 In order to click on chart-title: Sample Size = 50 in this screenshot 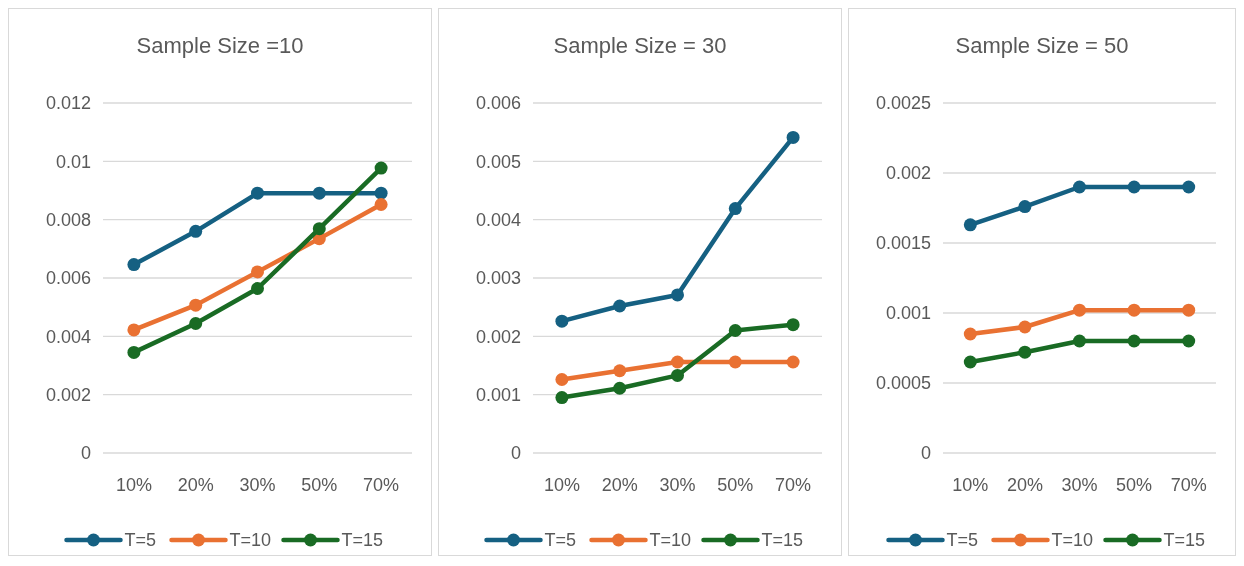, I will do `click(1042, 45)`.